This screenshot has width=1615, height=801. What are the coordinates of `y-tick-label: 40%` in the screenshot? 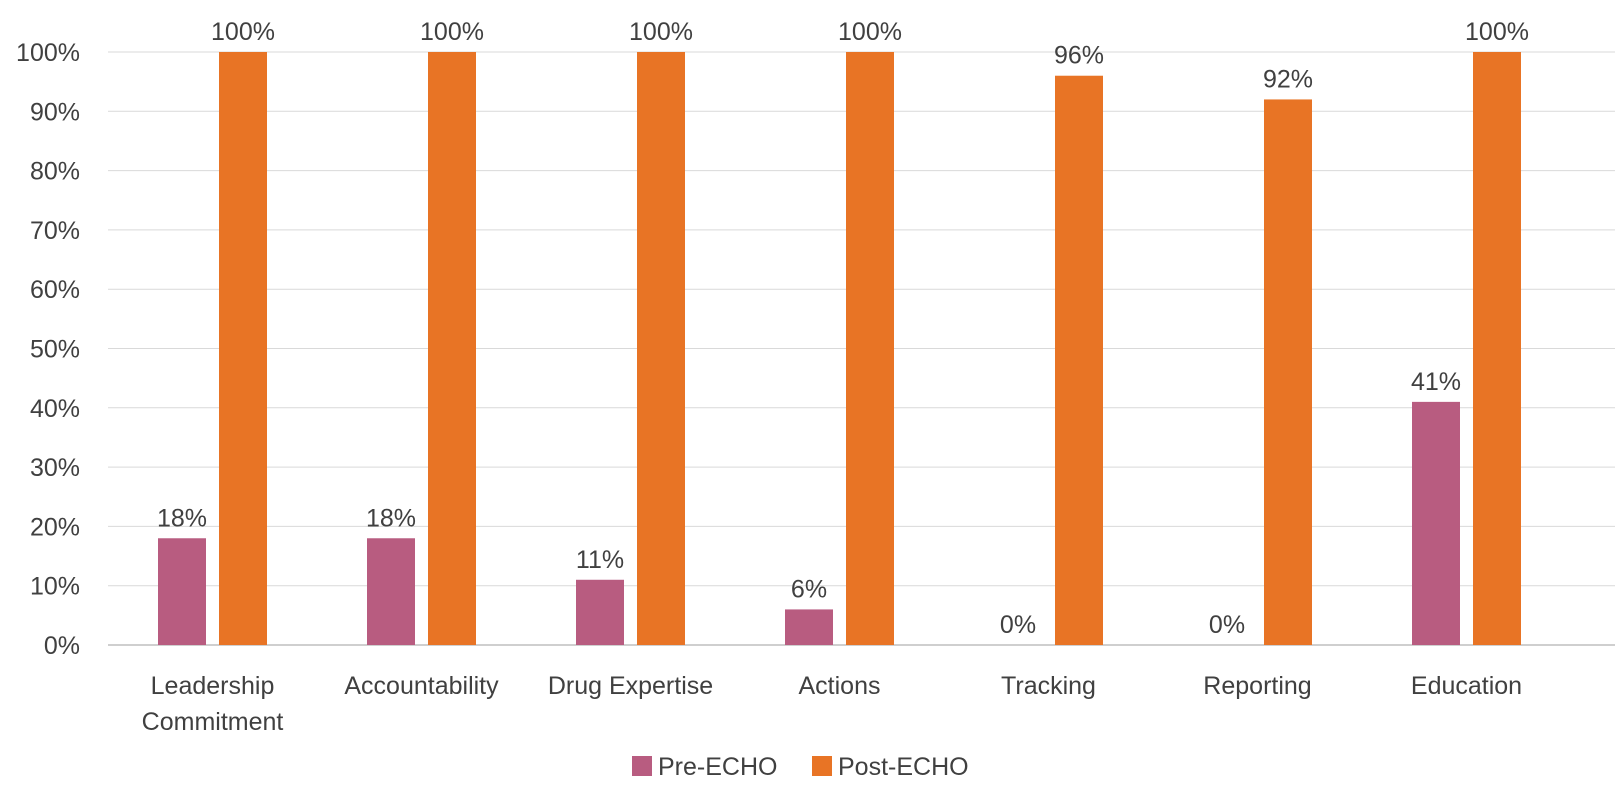 It's located at (55, 409).